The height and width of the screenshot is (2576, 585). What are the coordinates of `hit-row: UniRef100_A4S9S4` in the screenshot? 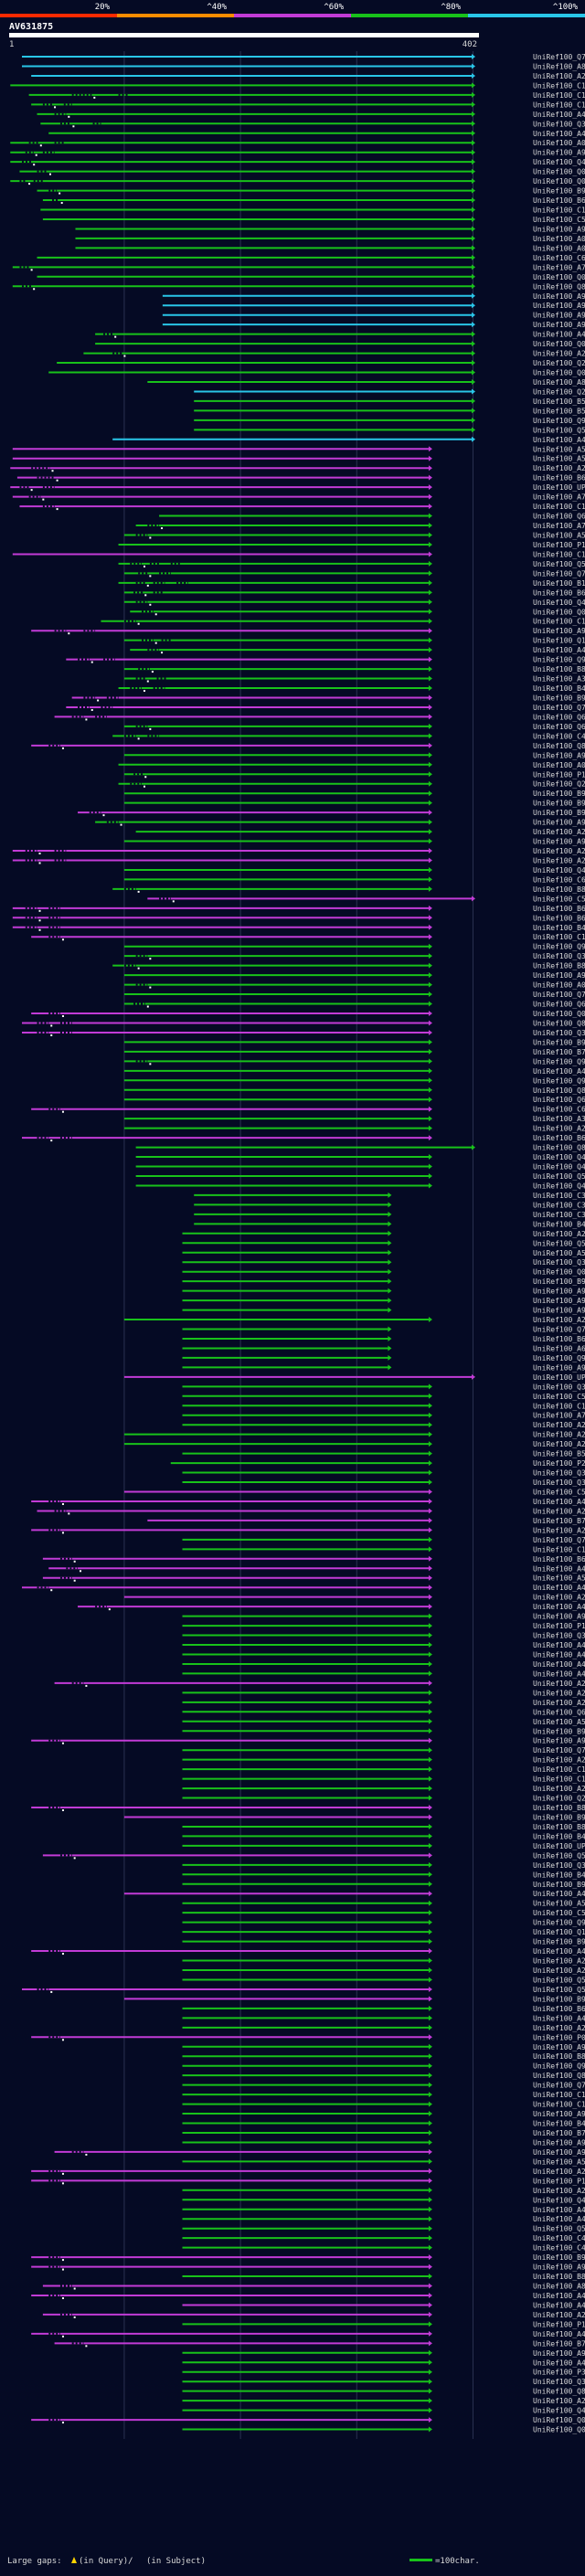 It's located at (308, 1502).